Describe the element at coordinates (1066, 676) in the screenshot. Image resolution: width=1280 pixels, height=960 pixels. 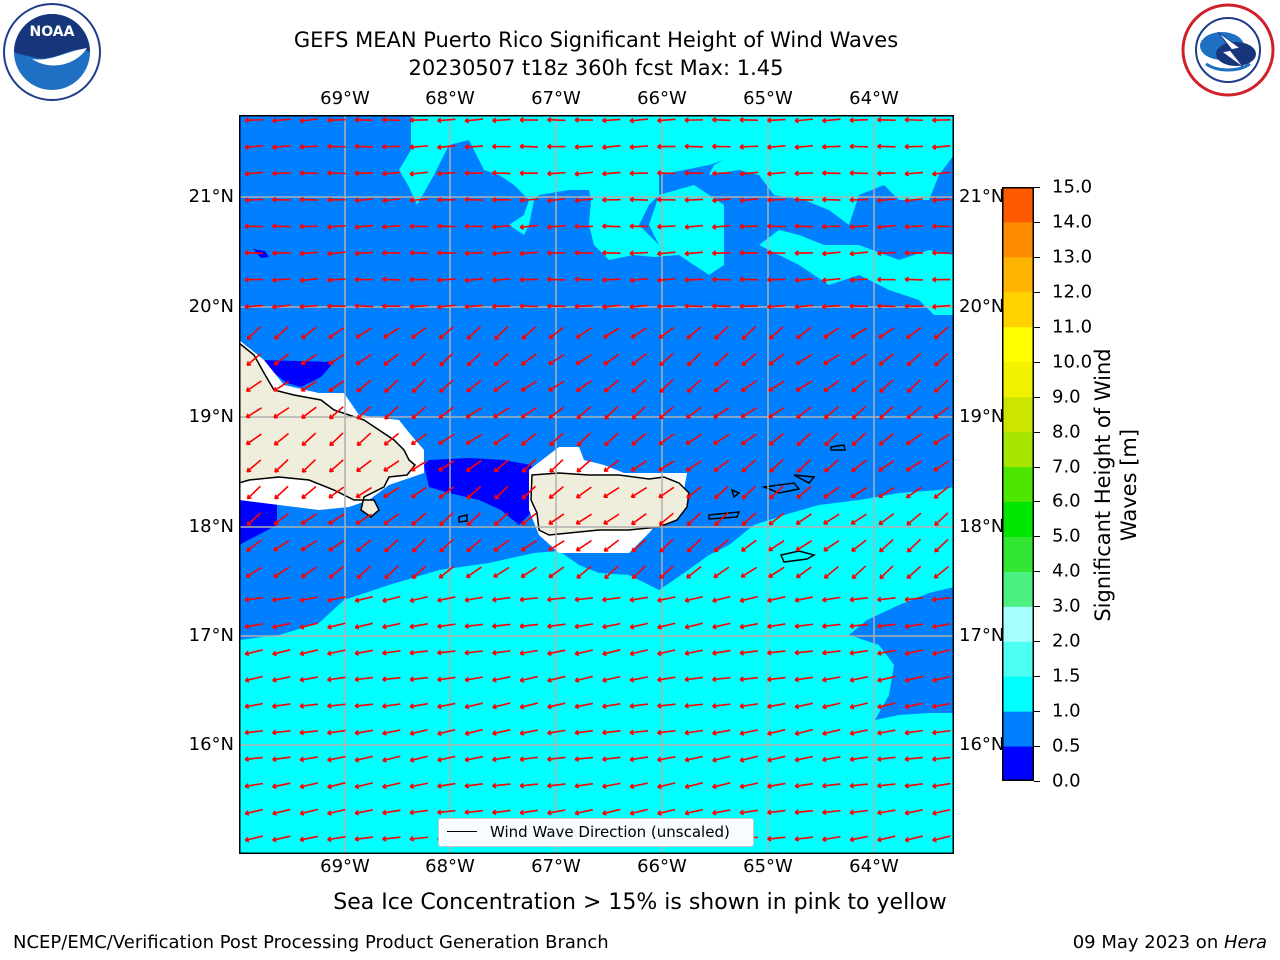
I see `colorbar-tick-label: 1.5` at that location.